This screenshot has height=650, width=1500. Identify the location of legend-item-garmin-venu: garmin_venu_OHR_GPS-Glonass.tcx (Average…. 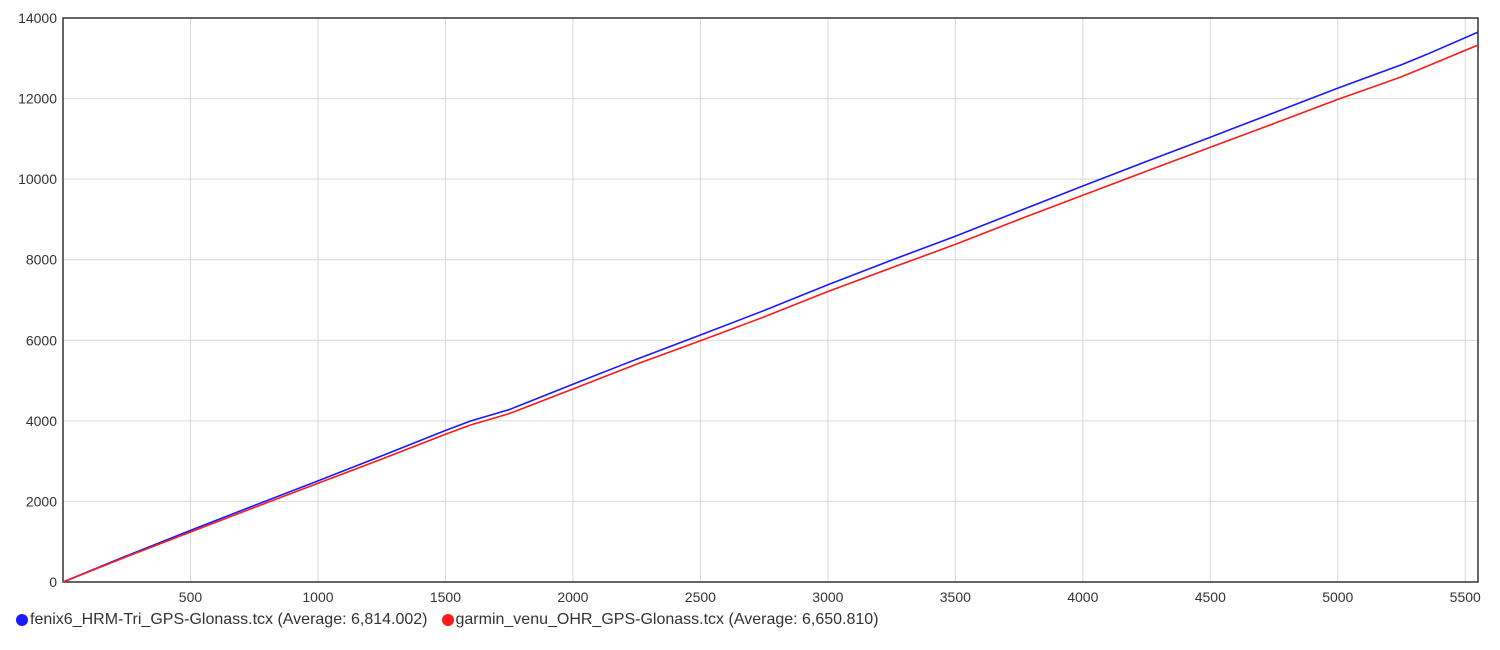
(660, 620).